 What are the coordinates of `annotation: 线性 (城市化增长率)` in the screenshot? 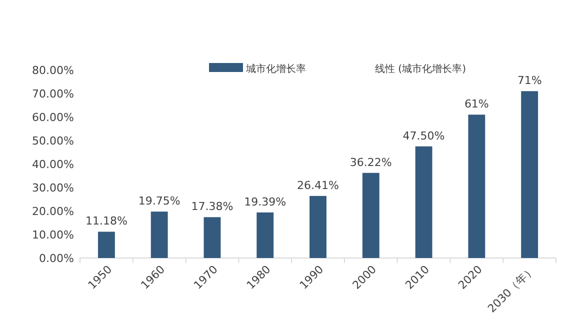 It's located at (420, 69).